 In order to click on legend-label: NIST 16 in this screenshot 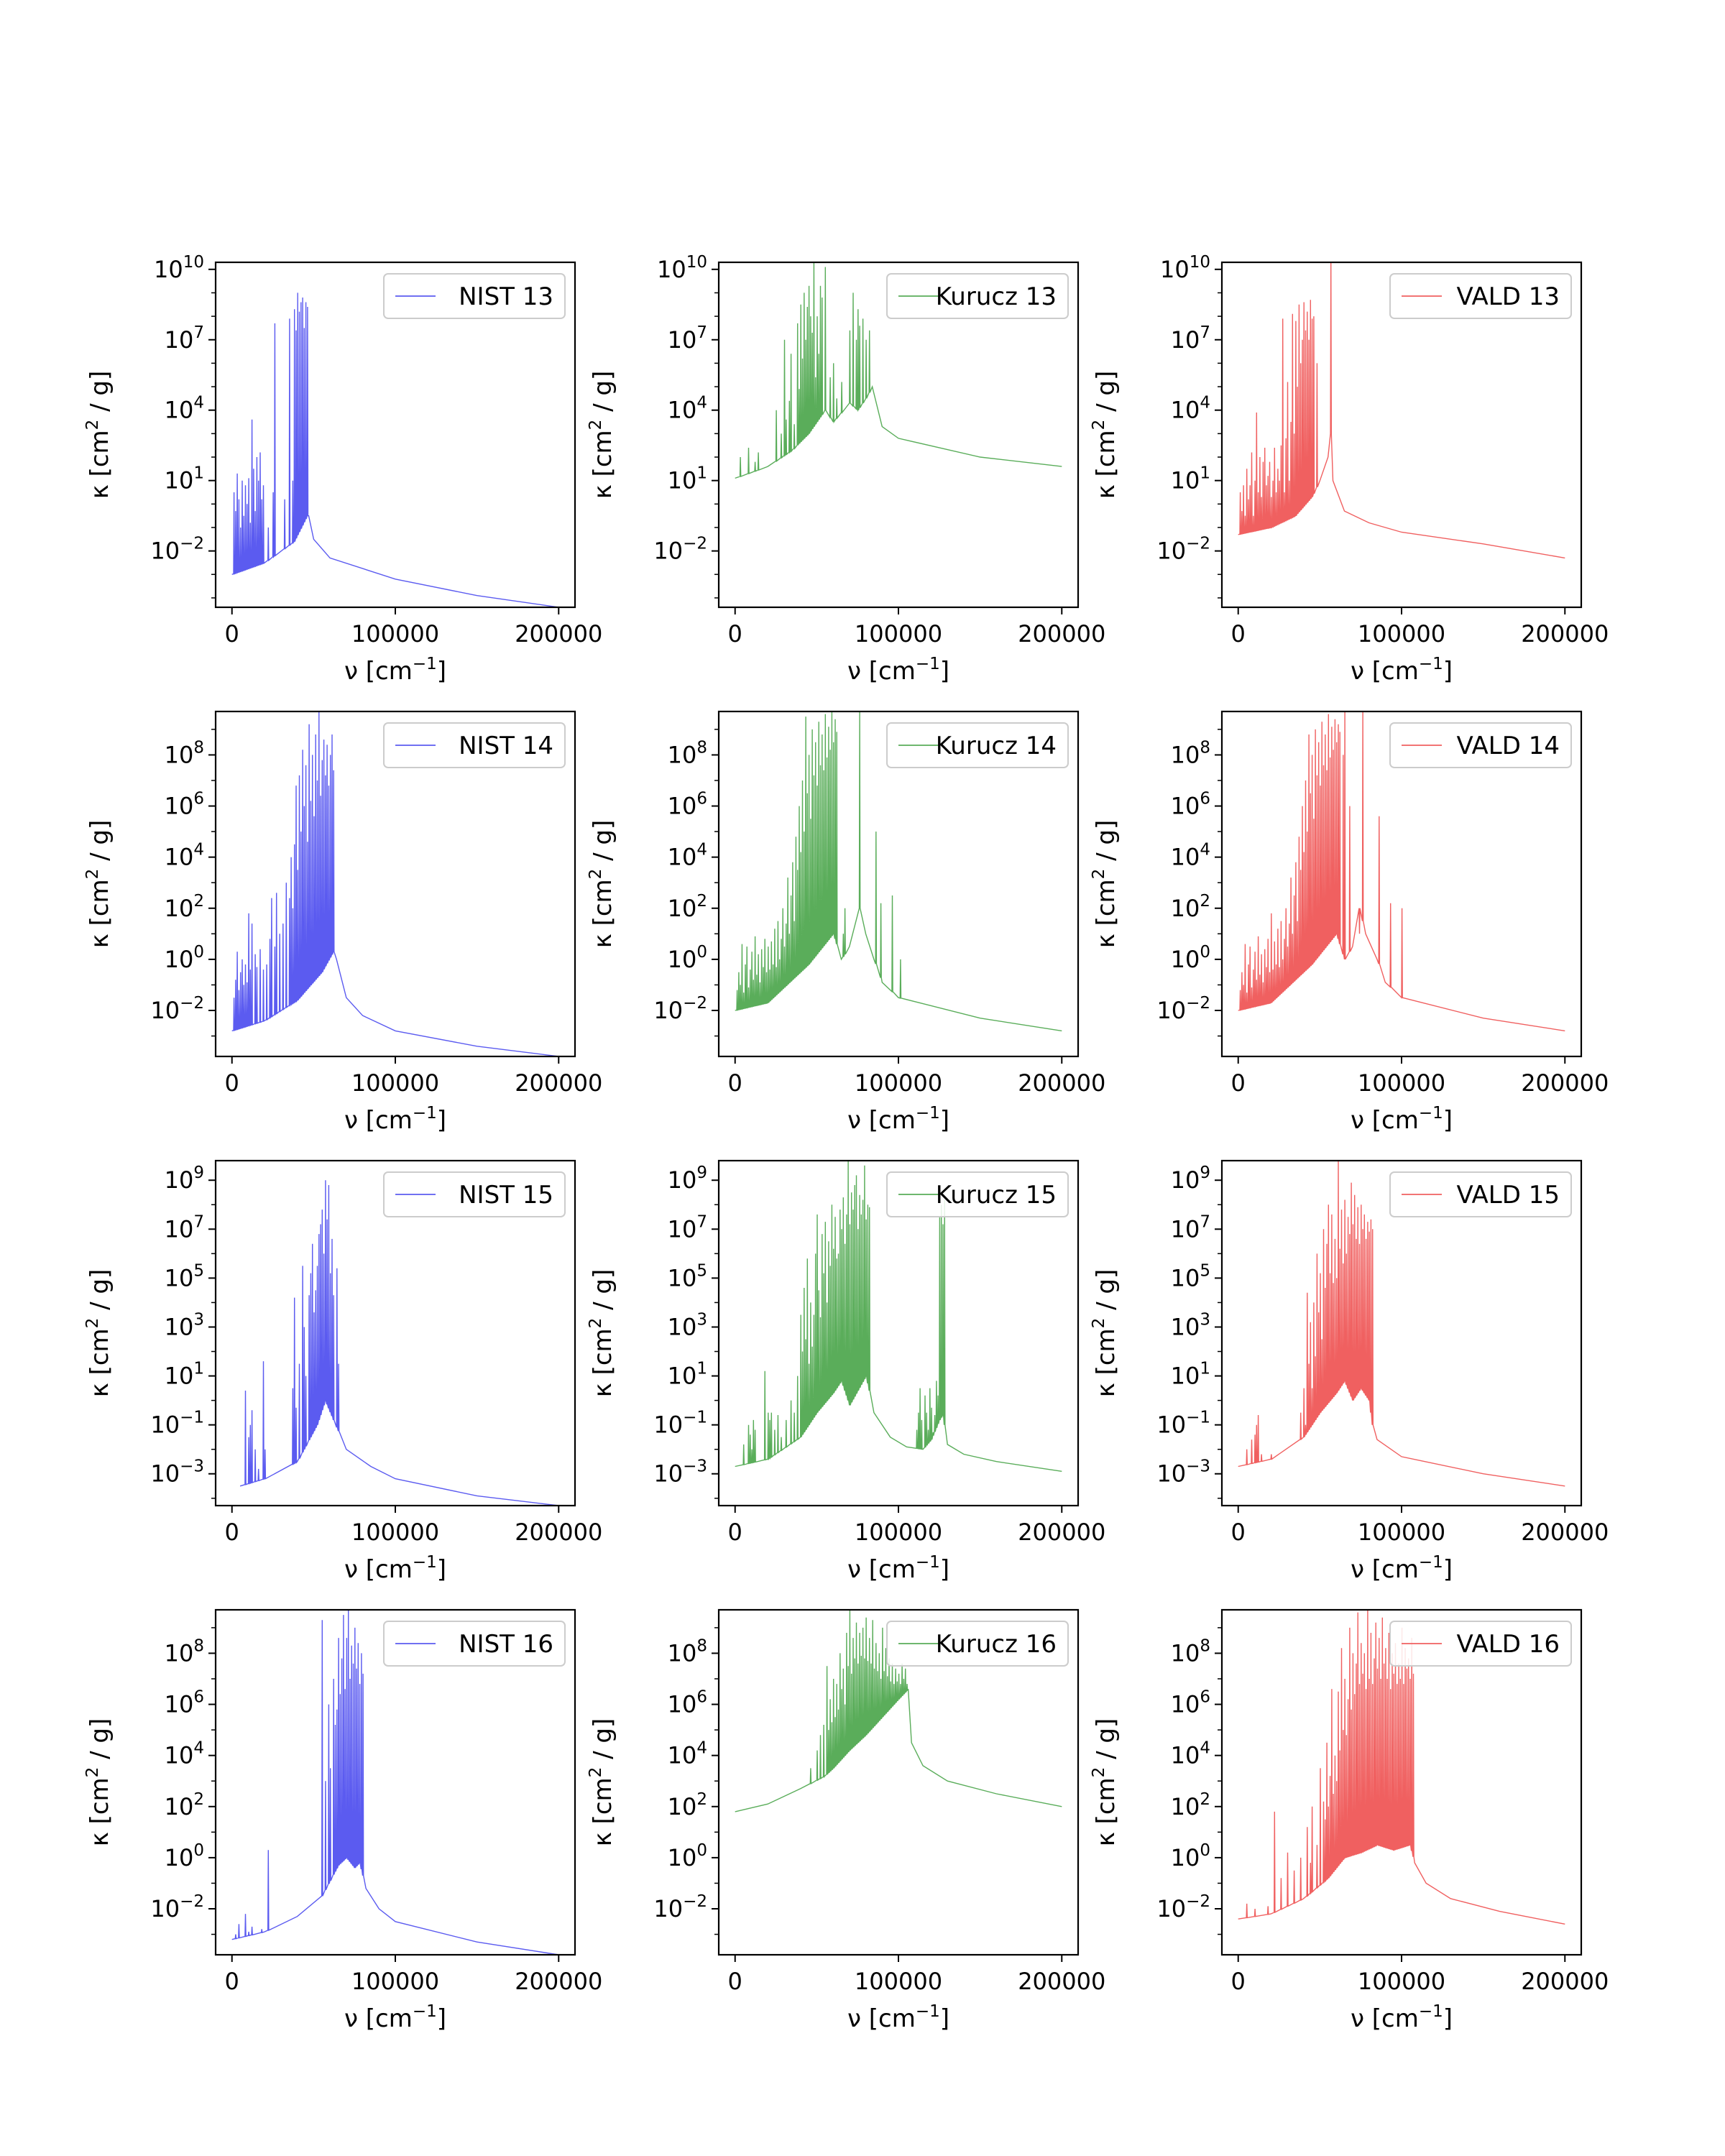, I will do `click(506, 1645)`.